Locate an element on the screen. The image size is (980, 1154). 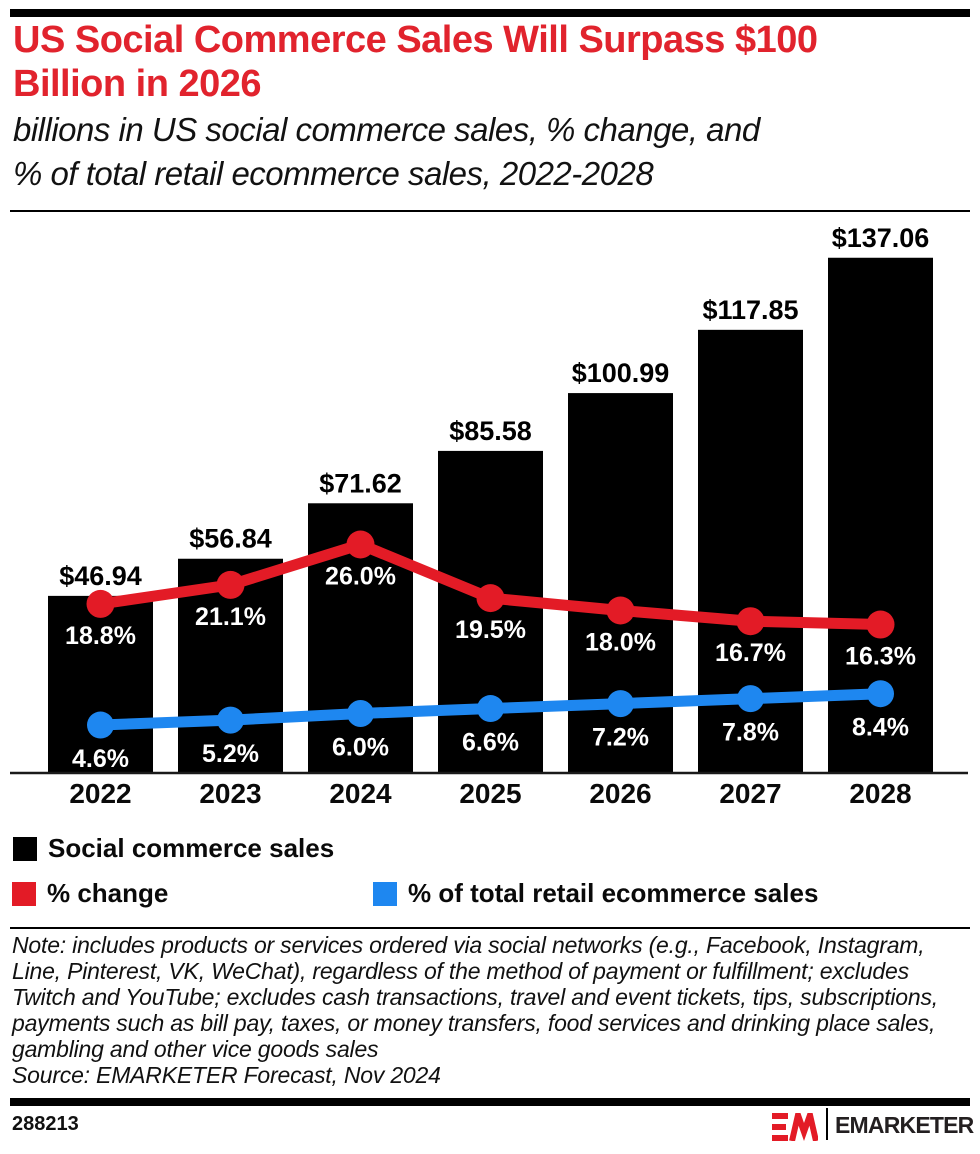
legend-item-retail-ecommerce-share: % of total retail ecommerce sales is located at coordinates (595, 893).